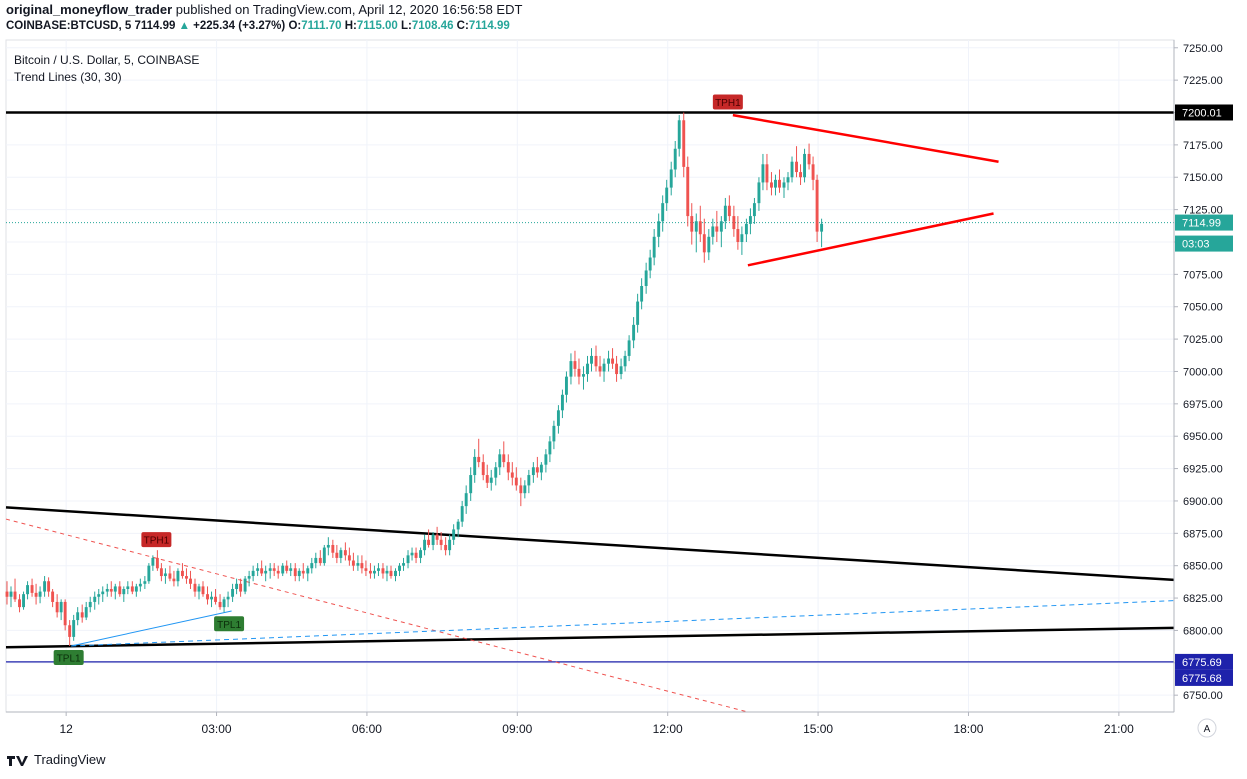 The height and width of the screenshot is (779, 1247). What do you see at coordinates (517, 729) in the screenshot?
I see `time-tick-label: 09:00` at bounding box center [517, 729].